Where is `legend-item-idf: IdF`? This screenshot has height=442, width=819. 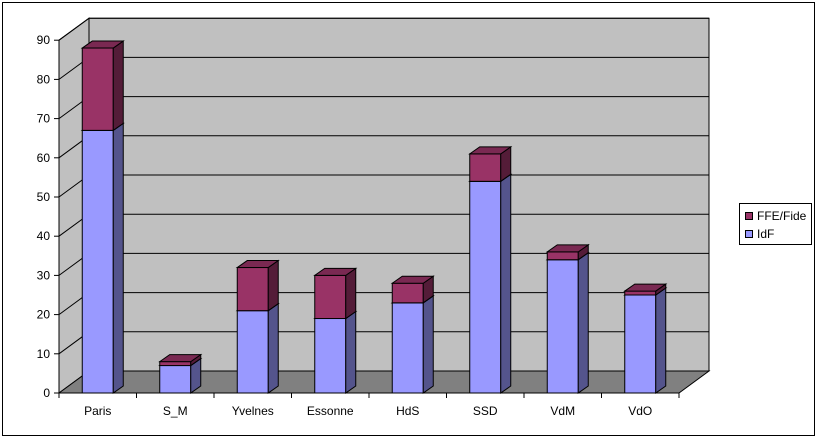
legend-item-idf: IdF is located at coordinates (759, 234).